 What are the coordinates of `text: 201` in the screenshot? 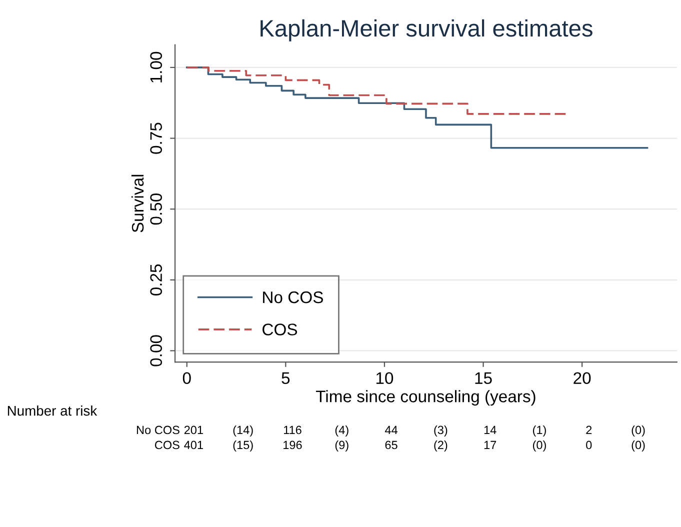 It's located at (193, 430).